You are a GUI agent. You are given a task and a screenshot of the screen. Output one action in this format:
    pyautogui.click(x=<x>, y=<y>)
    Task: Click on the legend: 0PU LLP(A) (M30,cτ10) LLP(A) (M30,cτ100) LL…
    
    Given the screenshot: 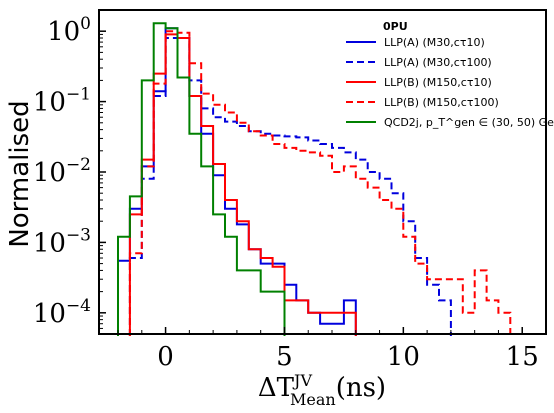 What is the action you would take?
    pyautogui.click(x=450, y=74)
    